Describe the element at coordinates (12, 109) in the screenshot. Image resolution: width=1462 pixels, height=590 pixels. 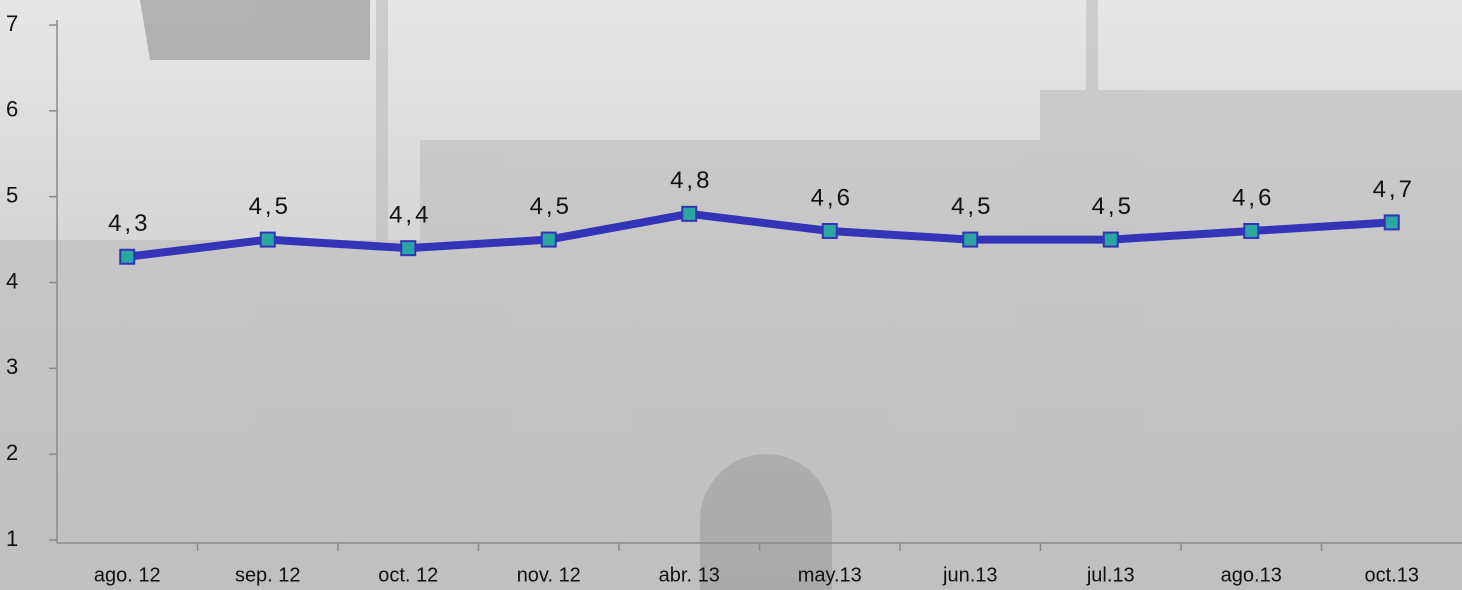
I see `y-tick-label: 6` at that location.